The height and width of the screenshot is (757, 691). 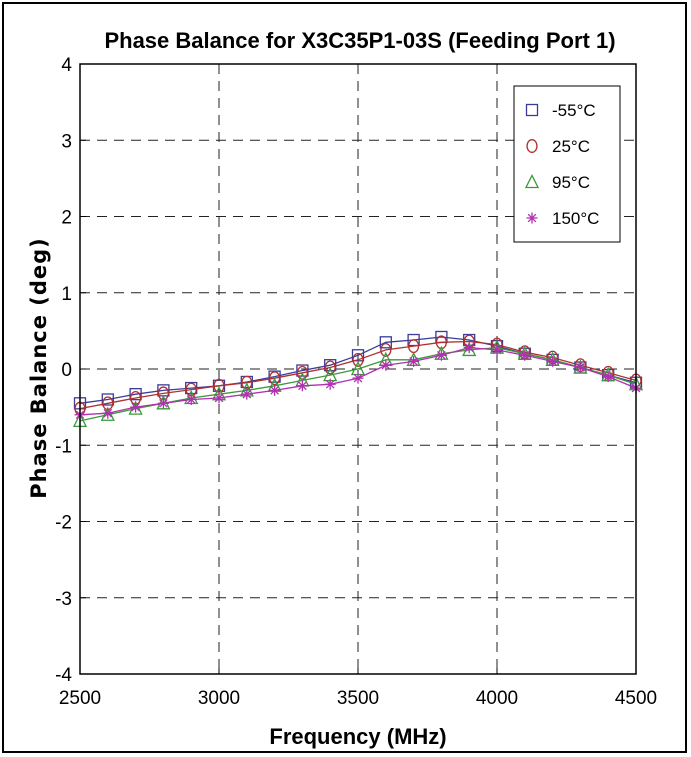 I want to click on legend: -55°C 25°C 95°C 150°C, so click(x=567, y=164).